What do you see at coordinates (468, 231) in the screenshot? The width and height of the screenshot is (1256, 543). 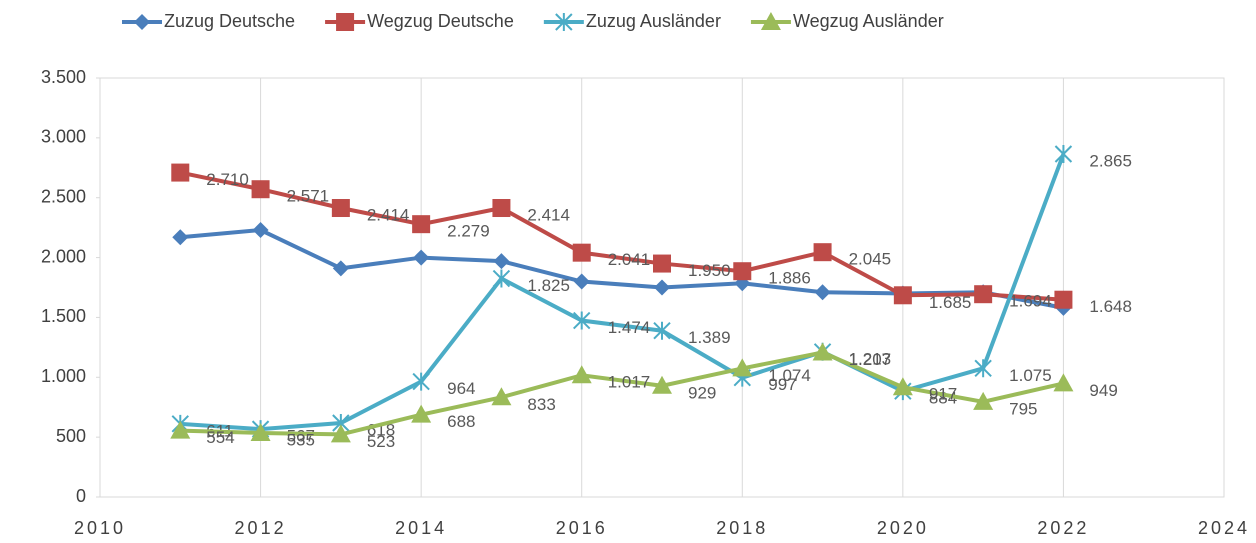 I see `data-label: 2.279` at bounding box center [468, 231].